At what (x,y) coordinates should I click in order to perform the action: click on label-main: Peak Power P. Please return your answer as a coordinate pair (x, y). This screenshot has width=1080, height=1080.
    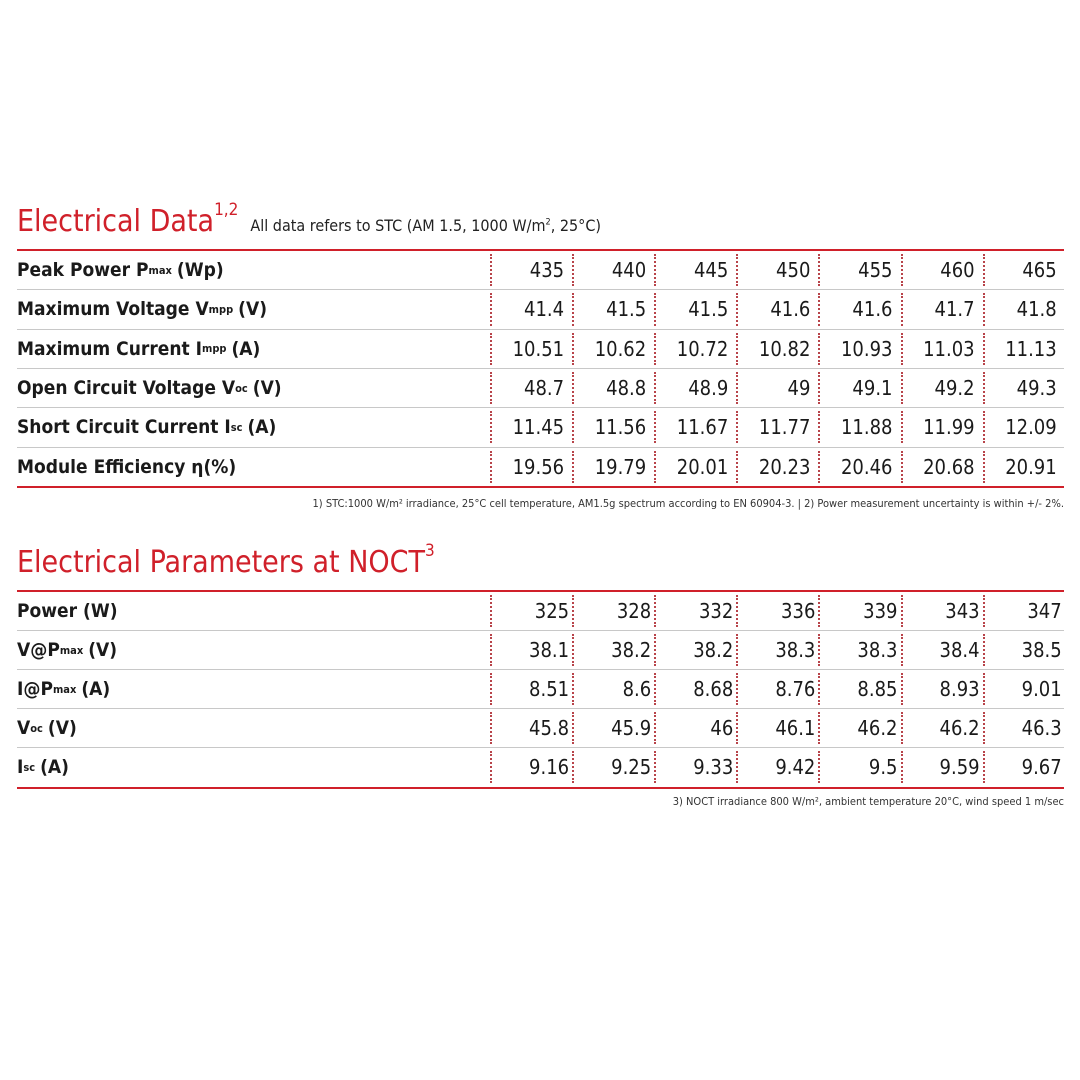
    Looking at the image, I should click on (83, 270).